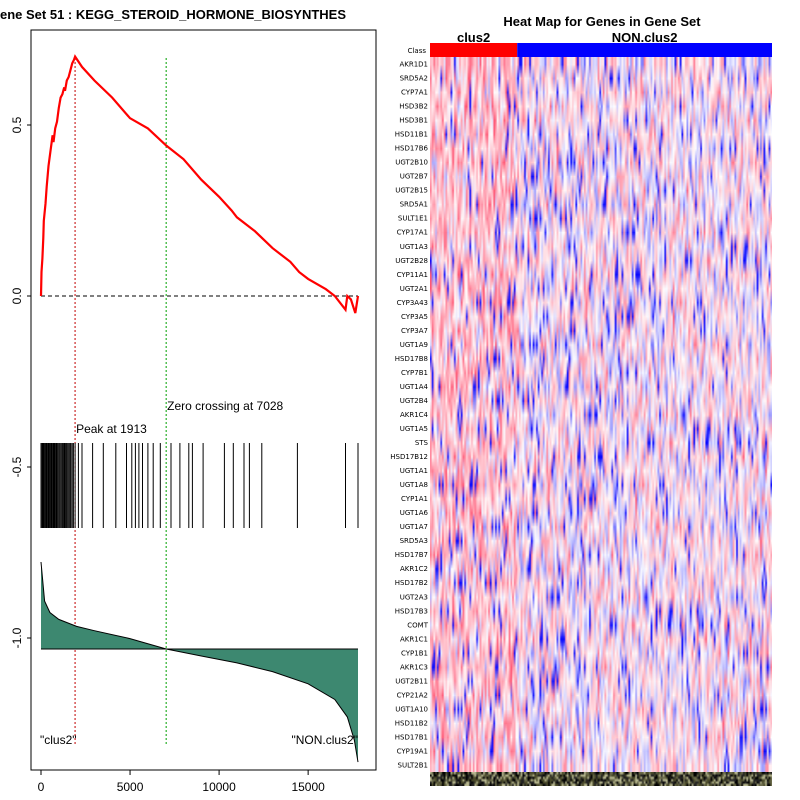 This screenshot has width=800, height=800. I want to click on gene-label: AKR1C2, so click(414, 569).